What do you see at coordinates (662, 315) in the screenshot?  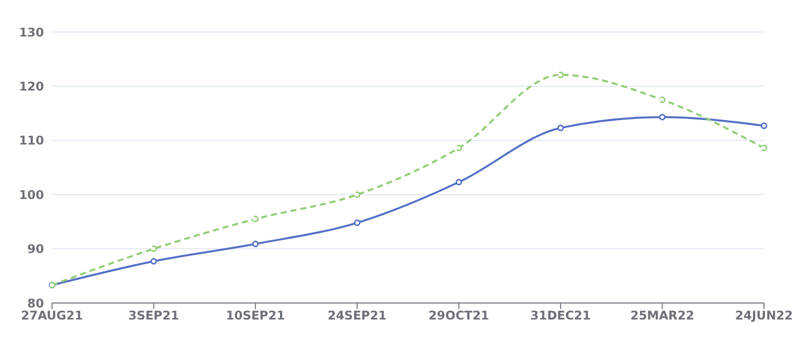 I see `x-tick-label: 25MAR22` at bounding box center [662, 315].